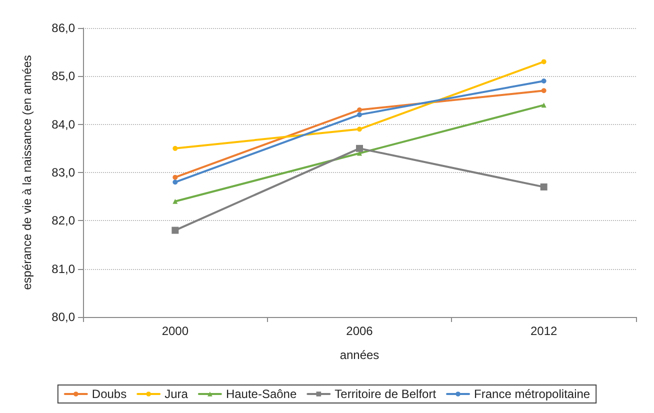 The height and width of the screenshot is (413, 654). Describe the element at coordinates (64, 173) in the screenshot. I see `y-tick-label: 83,0` at that location.